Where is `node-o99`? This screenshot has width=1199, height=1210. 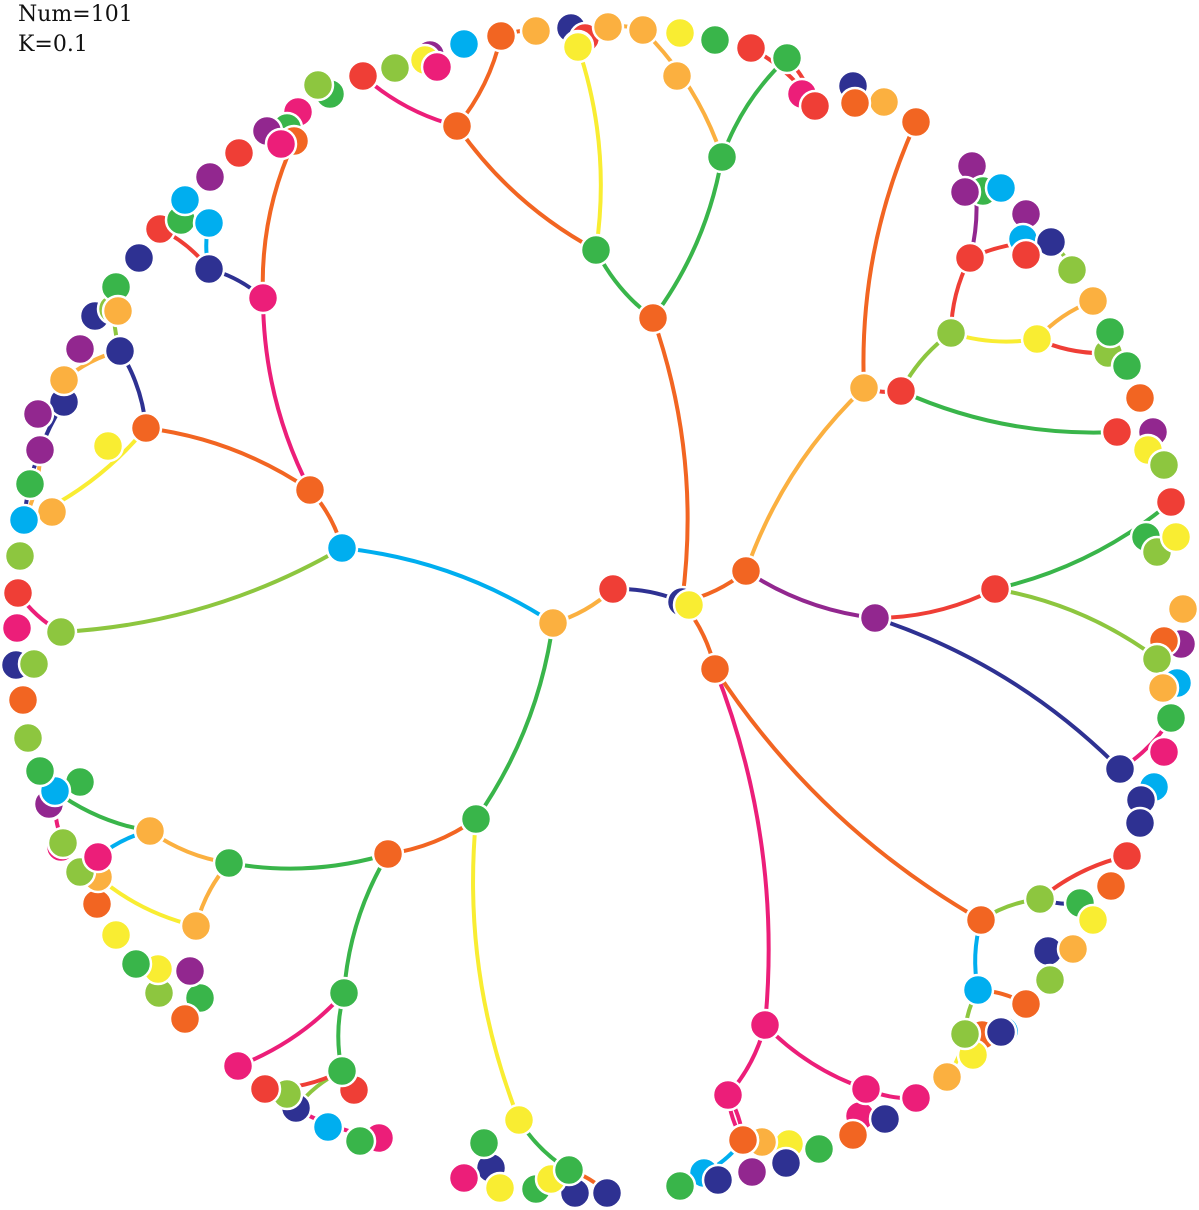 node-o99 is located at coordinates (360, 1141).